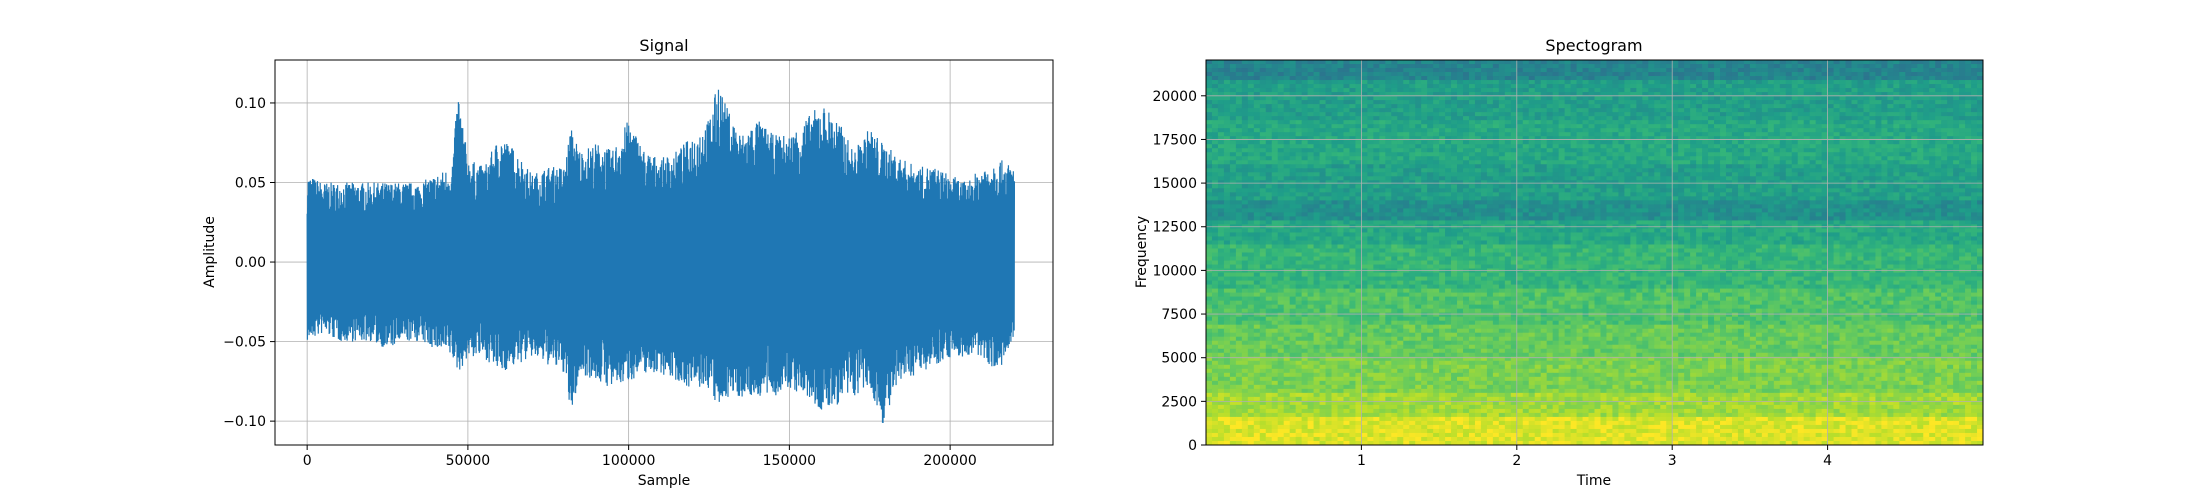  Describe the element at coordinates (250, 263) in the screenshot. I see `signal-y-tick-label: 0.00` at that location.